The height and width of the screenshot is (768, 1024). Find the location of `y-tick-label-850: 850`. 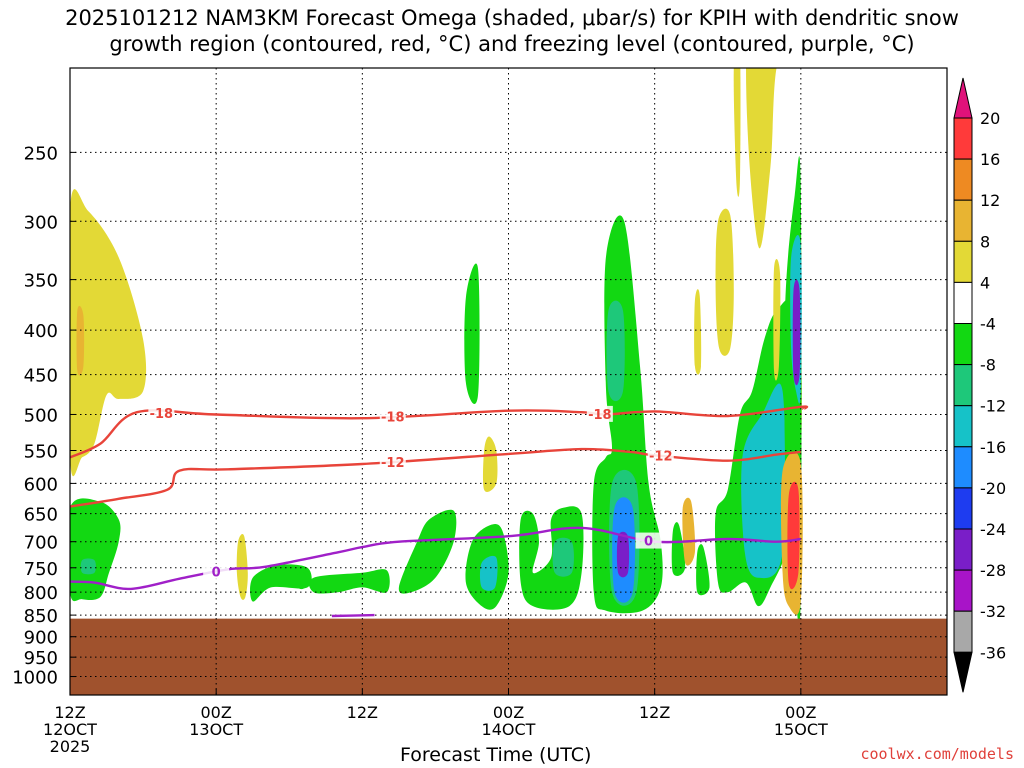

y-tick-label-850: 850 is located at coordinates (41, 616).